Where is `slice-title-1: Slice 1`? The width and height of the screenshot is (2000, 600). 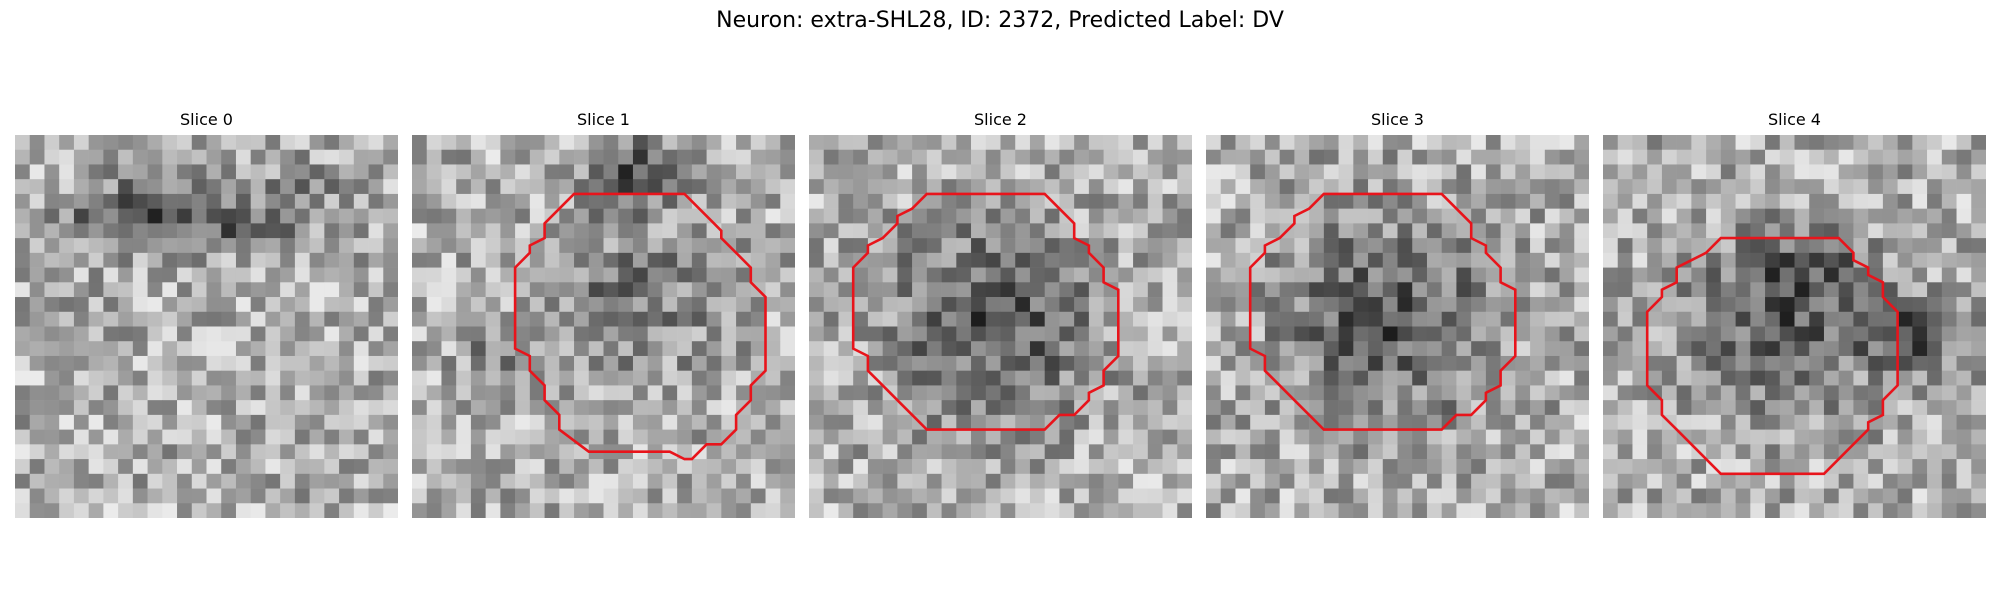 slice-title-1: Slice 1 is located at coordinates (603, 119).